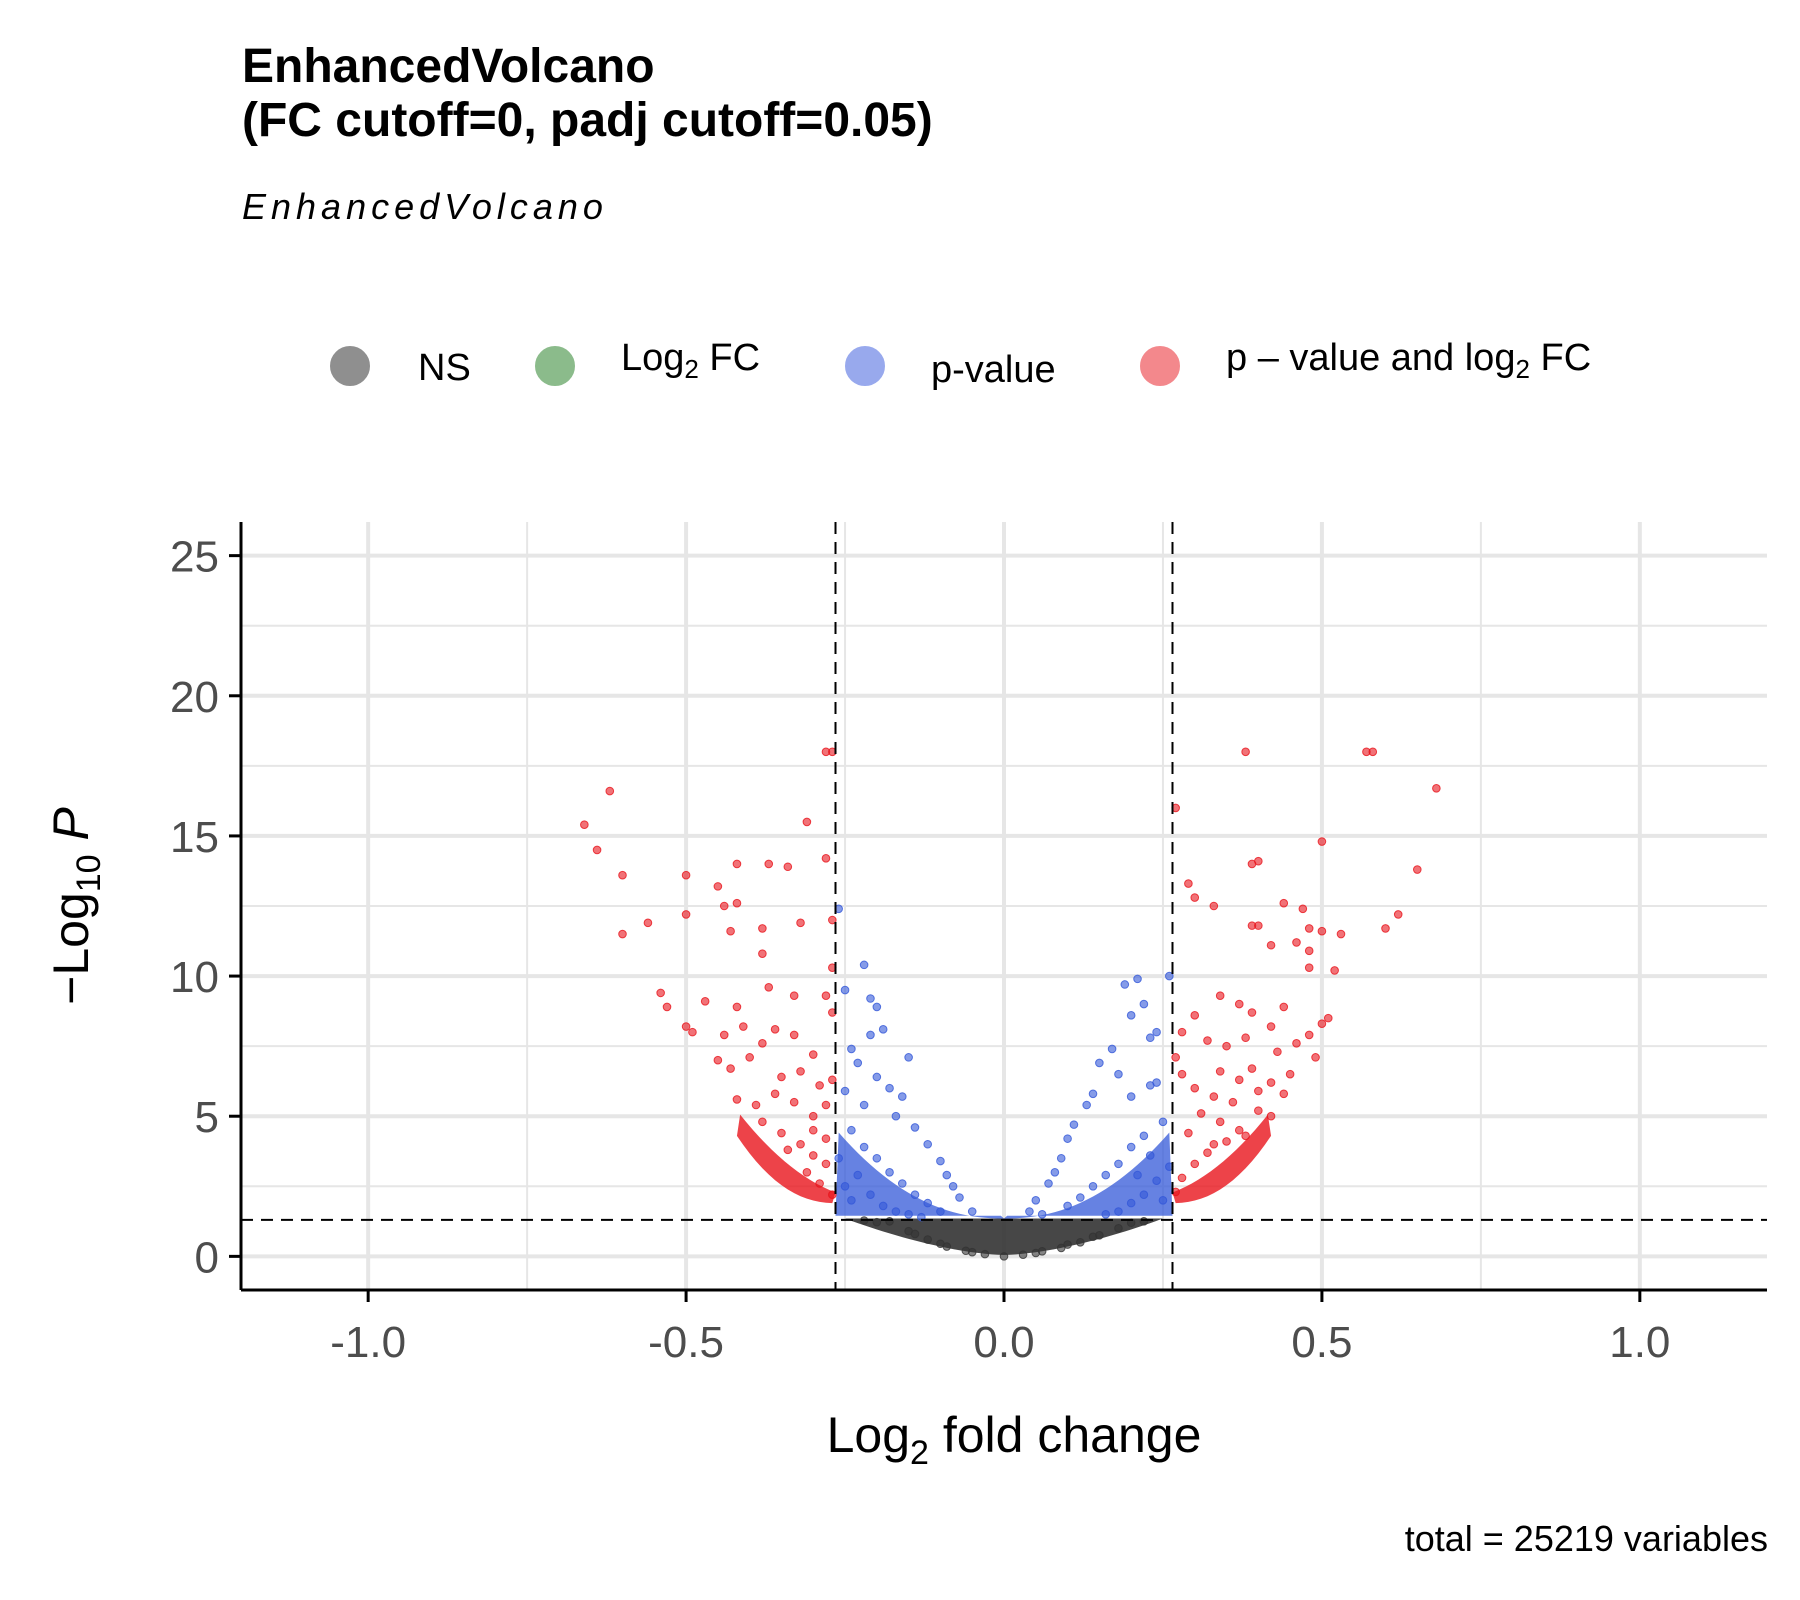  I want to click on legend-label-pvalue: p-value, so click(993, 370).